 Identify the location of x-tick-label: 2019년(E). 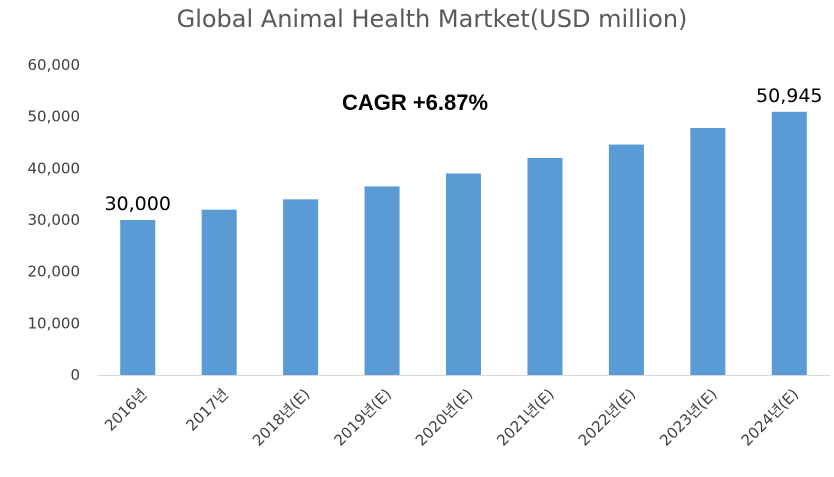
(362, 417).